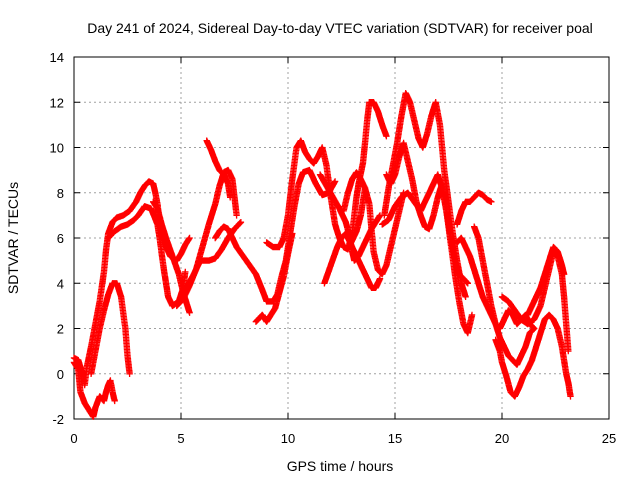 The height and width of the screenshot is (480, 640). I want to click on series-track-n, so click(373, 223).